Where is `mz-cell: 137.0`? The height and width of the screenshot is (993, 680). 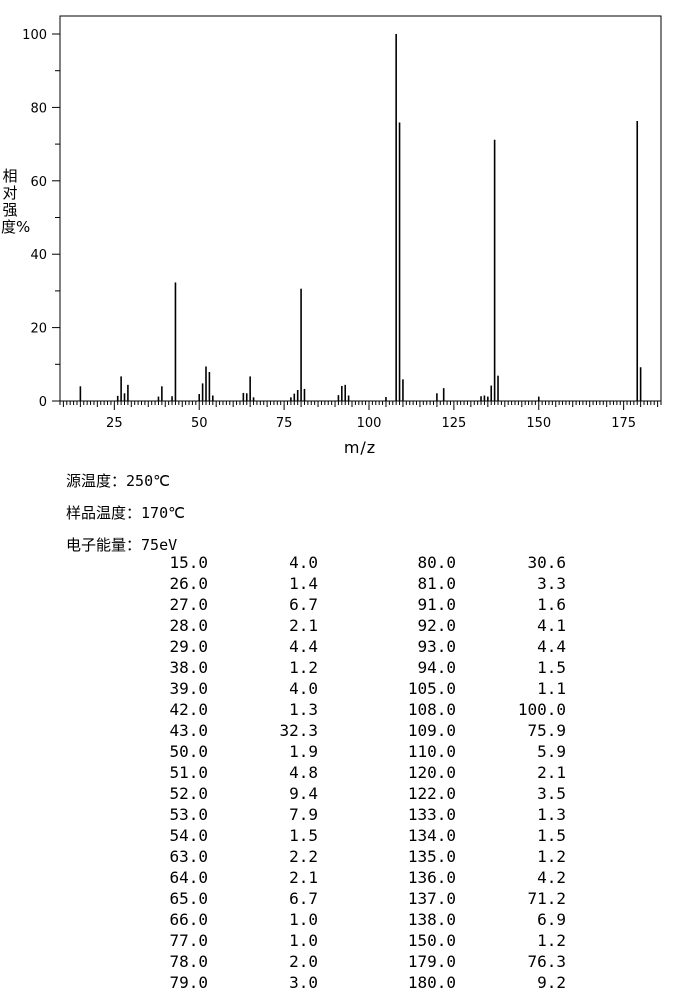 mz-cell: 137.0 is located at coordinates (431, 898).